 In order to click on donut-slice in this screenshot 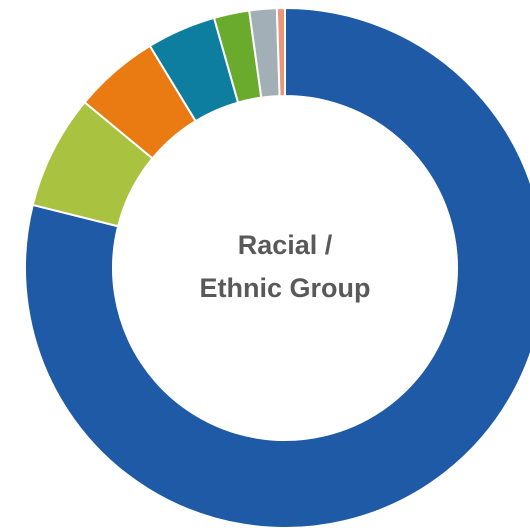, I will do `click(280, 52)`.